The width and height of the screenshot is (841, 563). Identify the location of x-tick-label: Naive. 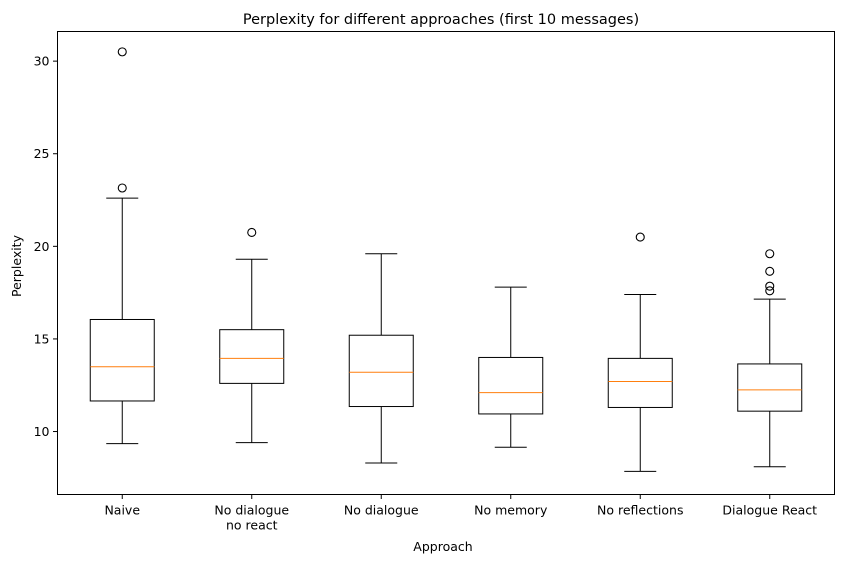
(122, 510).